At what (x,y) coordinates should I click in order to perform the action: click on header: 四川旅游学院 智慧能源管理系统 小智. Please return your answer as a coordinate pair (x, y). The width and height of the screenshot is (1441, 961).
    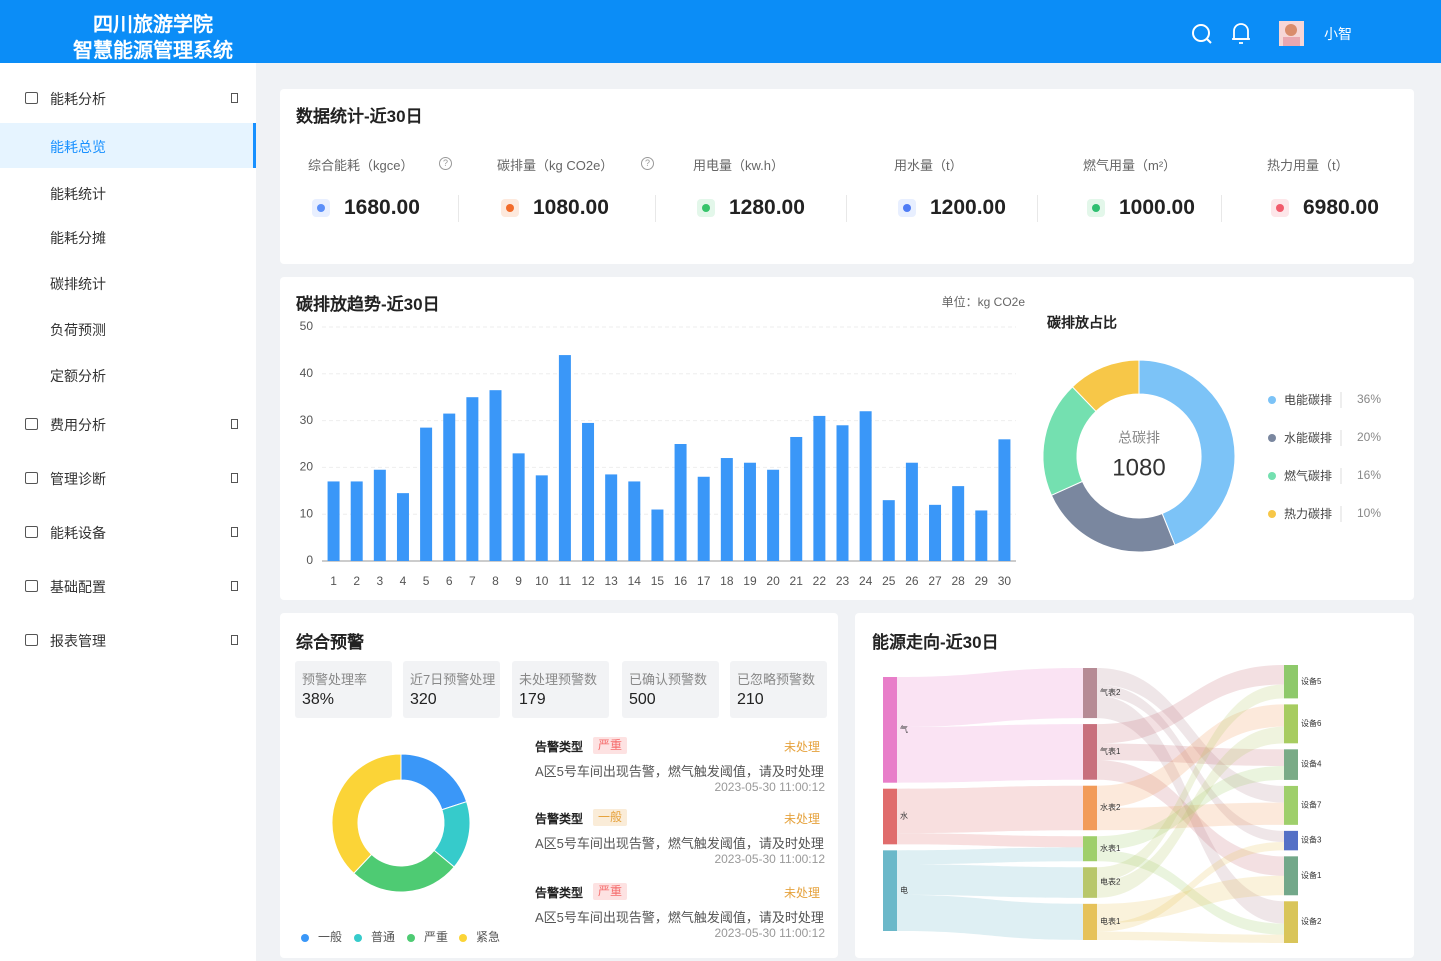
    Looking at the image, I should click on (720, 31).